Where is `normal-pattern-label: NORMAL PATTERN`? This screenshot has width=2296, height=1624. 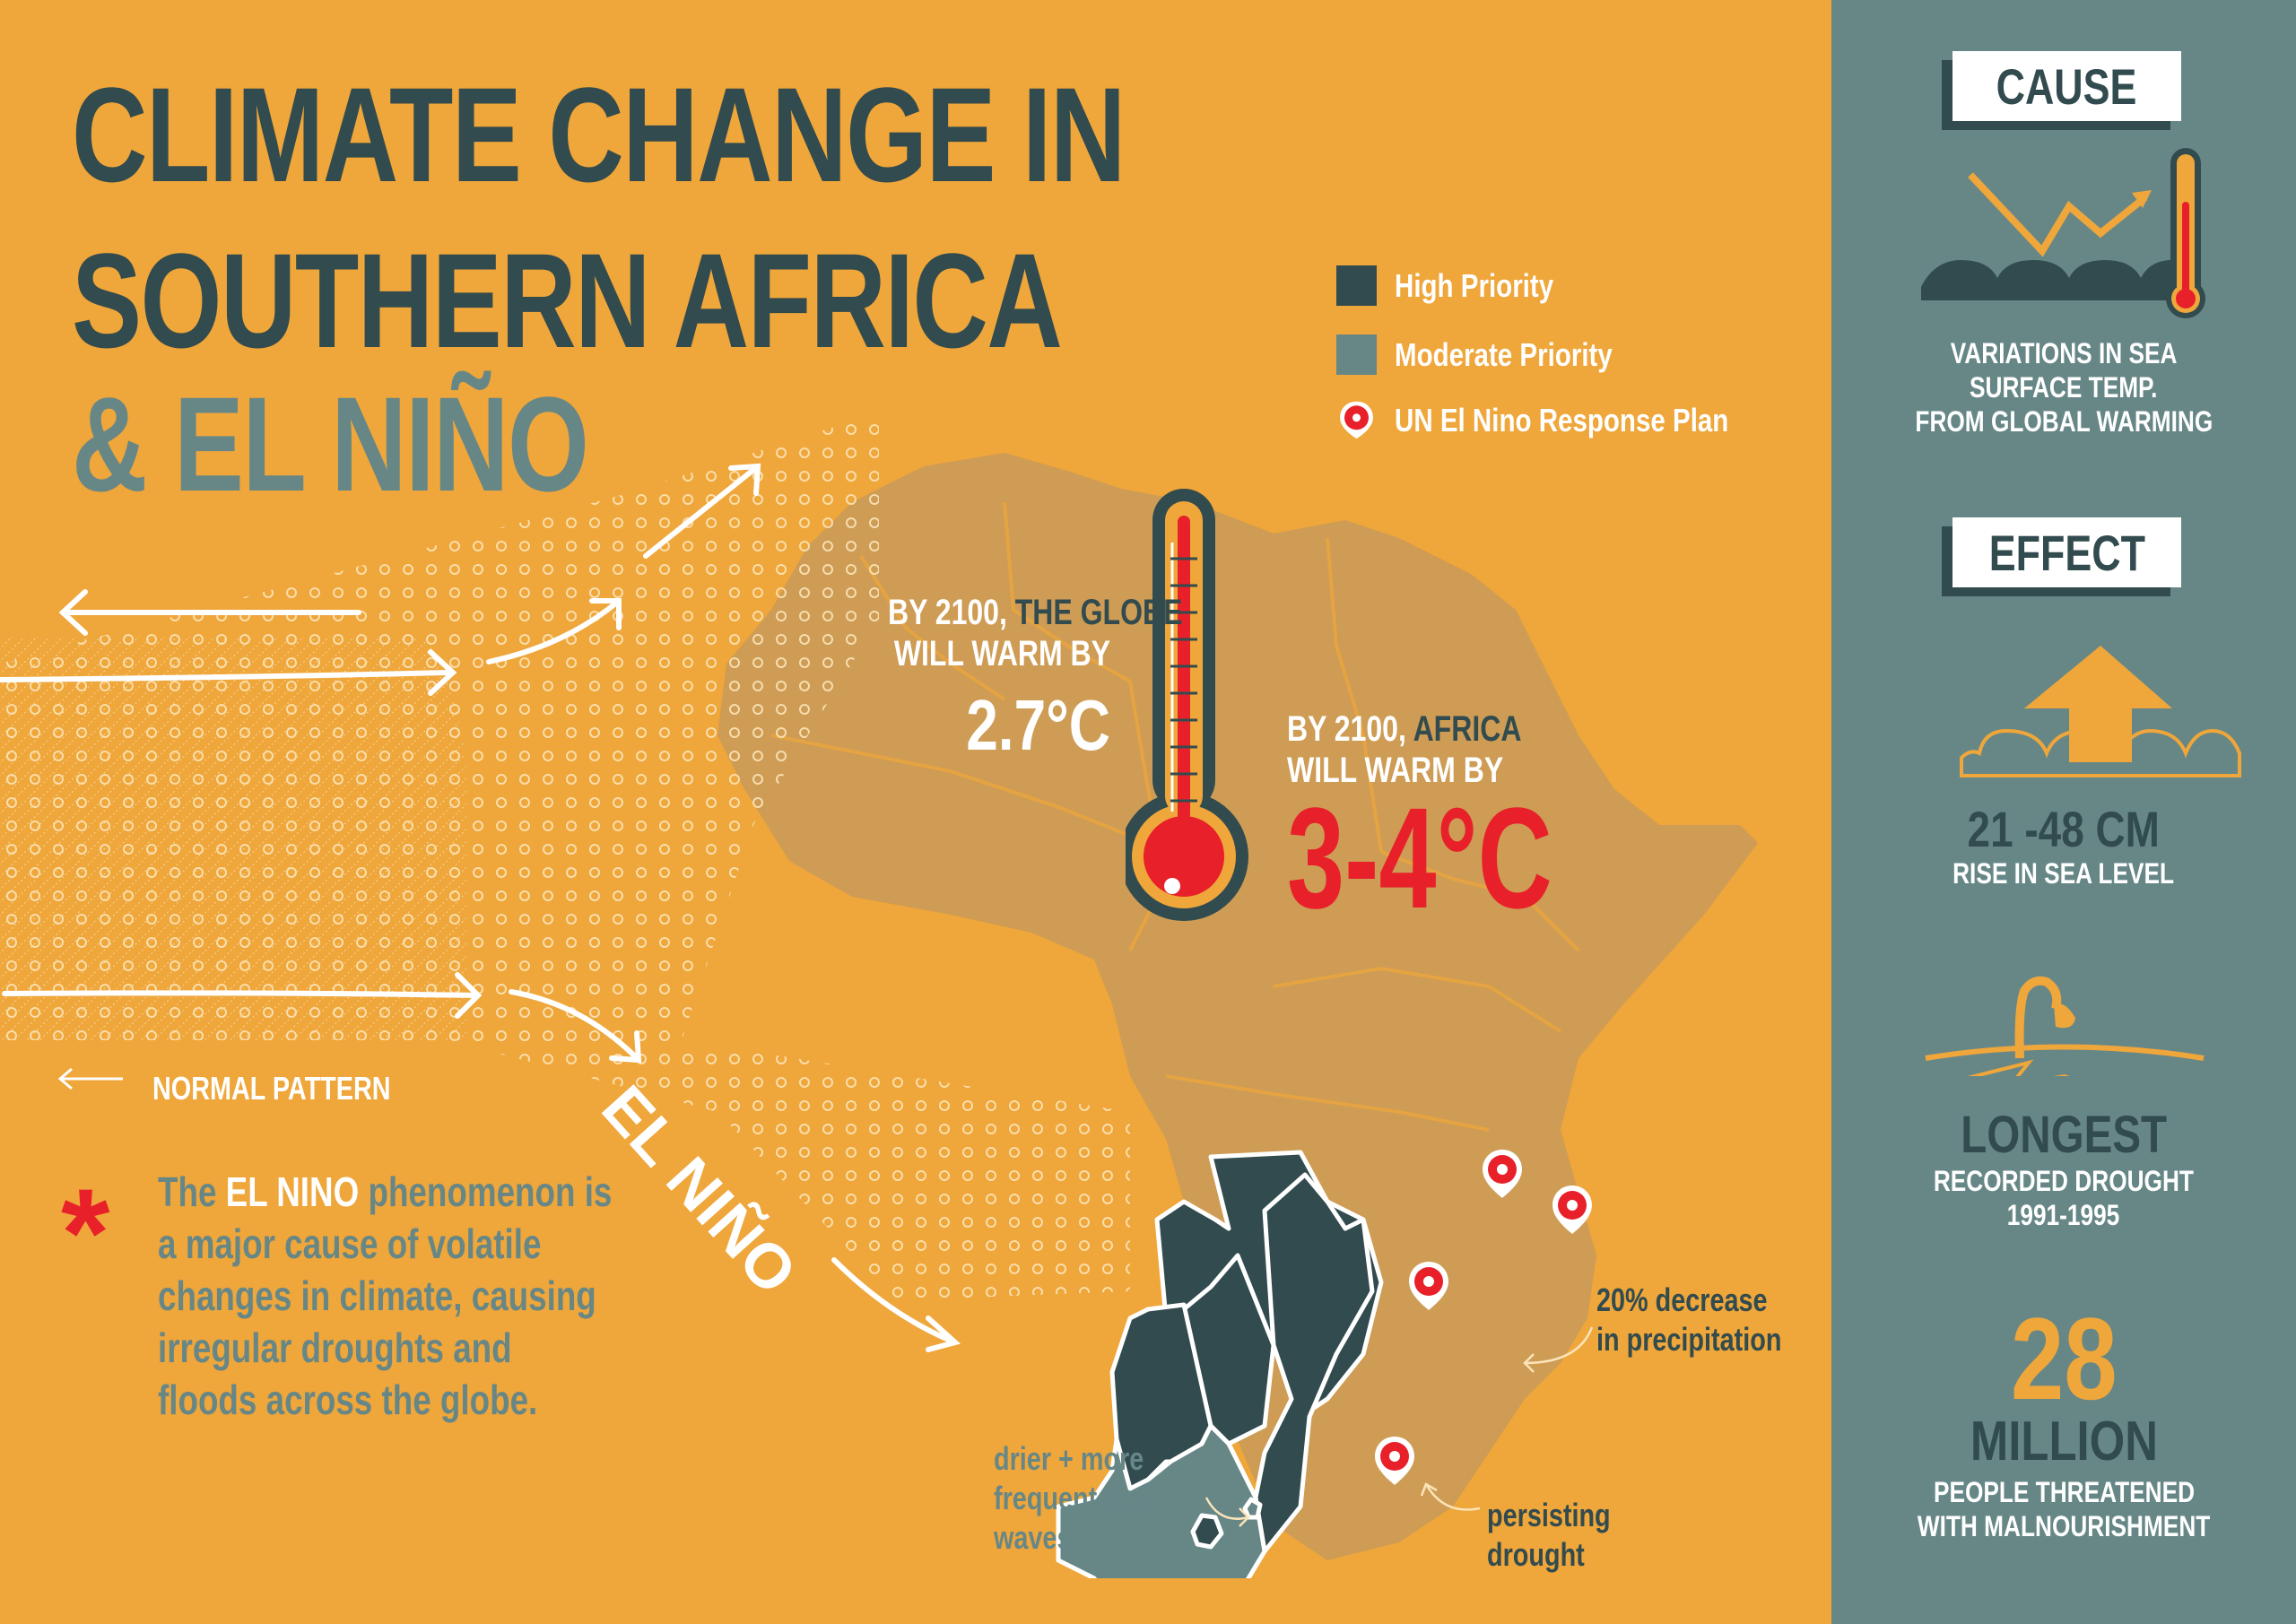
normal-pattern-label: NORMAL PATTERN is located at coordinates (271, 1088).